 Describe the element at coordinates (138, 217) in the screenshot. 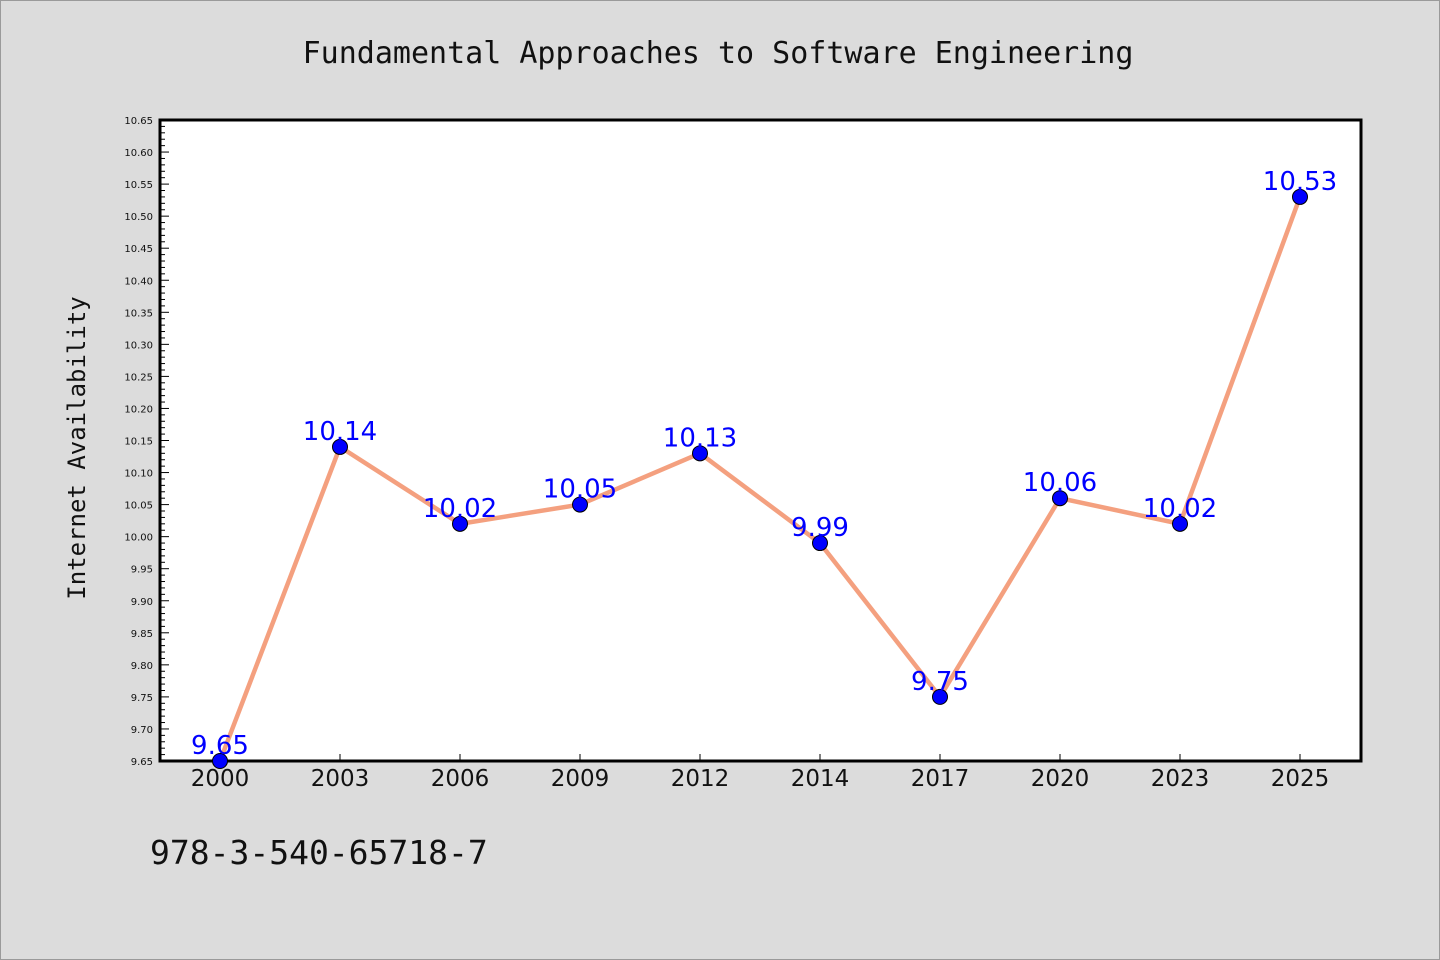

I see `y-tick-label: 10.50` at that location.